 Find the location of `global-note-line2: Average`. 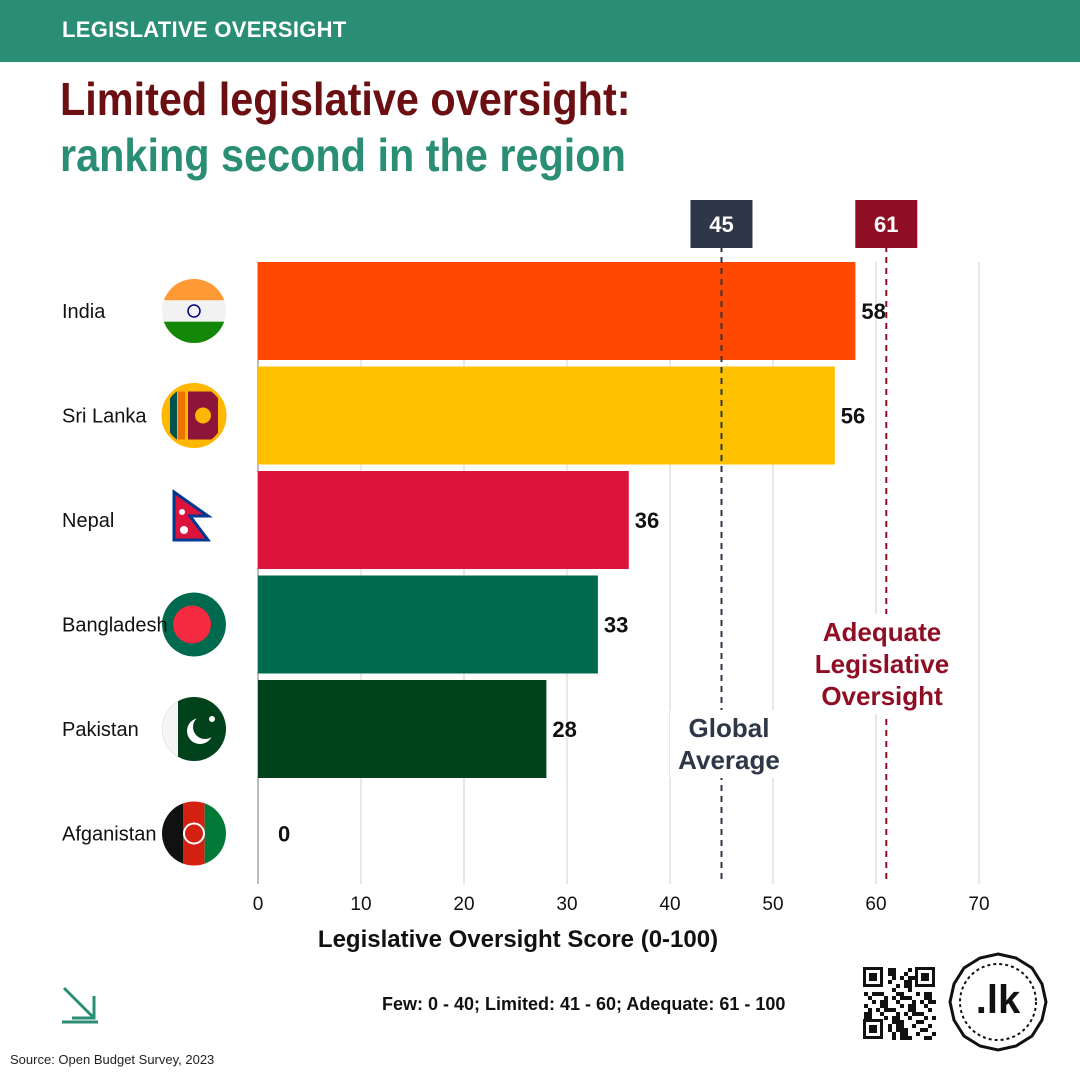

global-note-line2: Average is located at coordinates (729, 760).